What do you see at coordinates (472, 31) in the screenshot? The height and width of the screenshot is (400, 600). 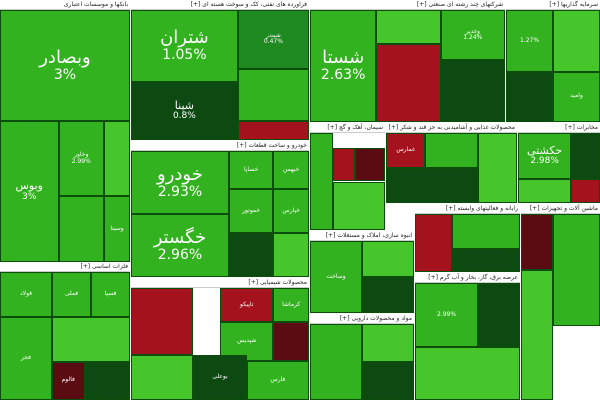 I see `tile-symbol: وغدیر` at bounding box center [472, 31].